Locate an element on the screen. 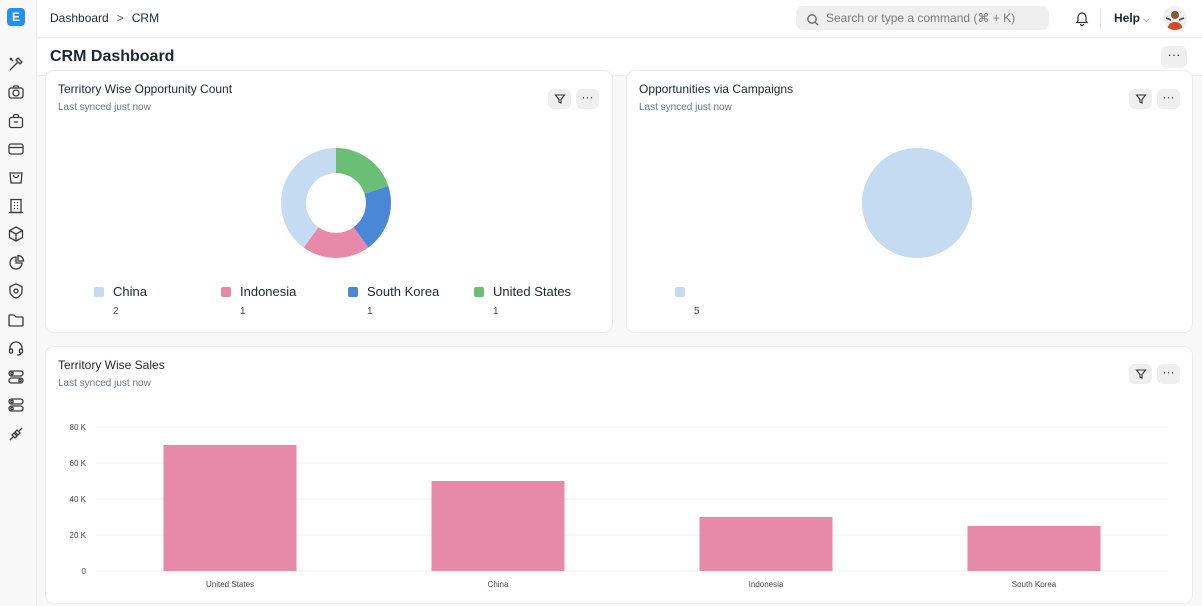 Image resolution: width=1202 pixels, height=606 pixels. avatar is located at coordinates (1175, 18).